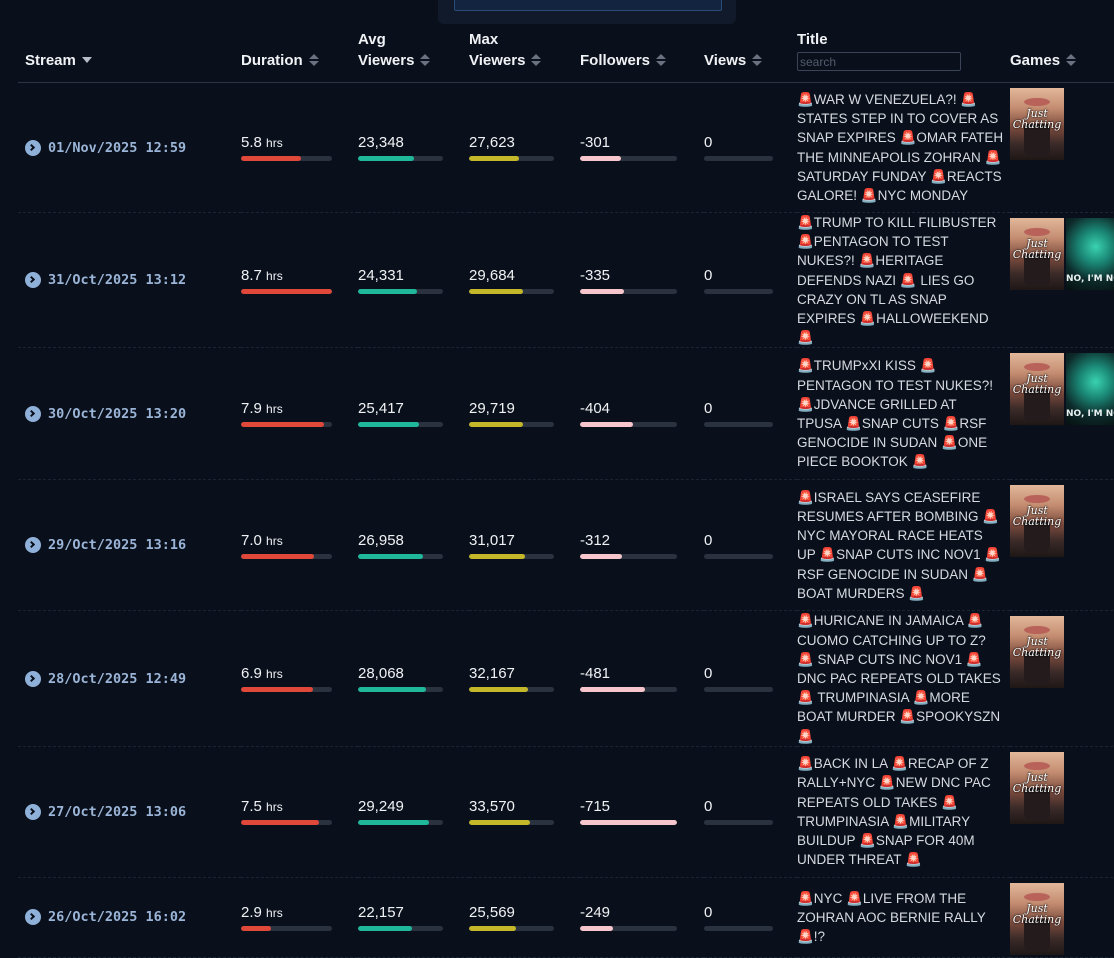  Describe the element at coordinates (738, 823) in the screenshot. I see `views-bar` at that location.